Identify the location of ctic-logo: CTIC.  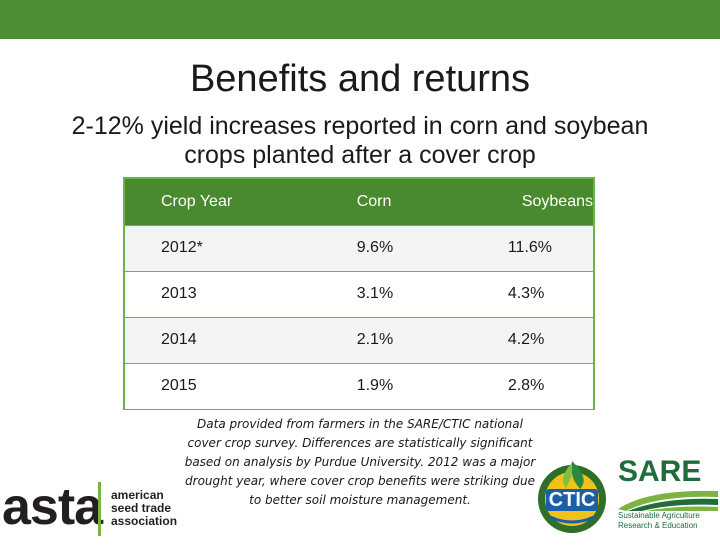
(572, 496).